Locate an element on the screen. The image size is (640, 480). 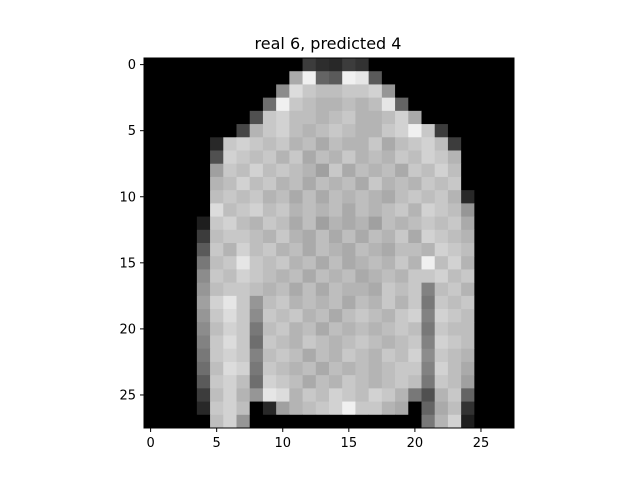
pixel-r17-c14 is located at coordinates (336, 289).